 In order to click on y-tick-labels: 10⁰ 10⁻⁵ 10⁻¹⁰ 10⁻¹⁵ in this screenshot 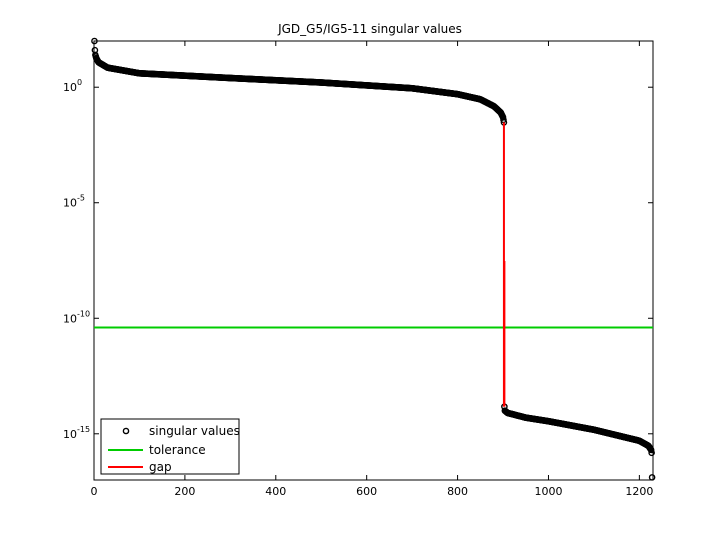, I will do `click(76, 259)`.